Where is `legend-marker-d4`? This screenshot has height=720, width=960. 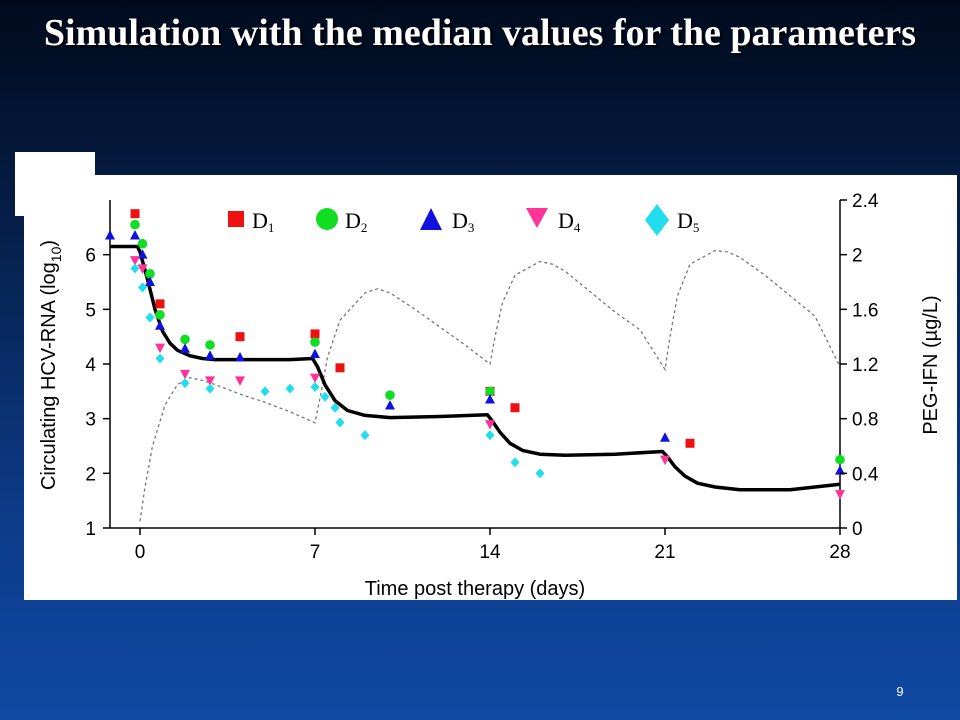
legend-marker-d4 is located at coordinates (537, 218).